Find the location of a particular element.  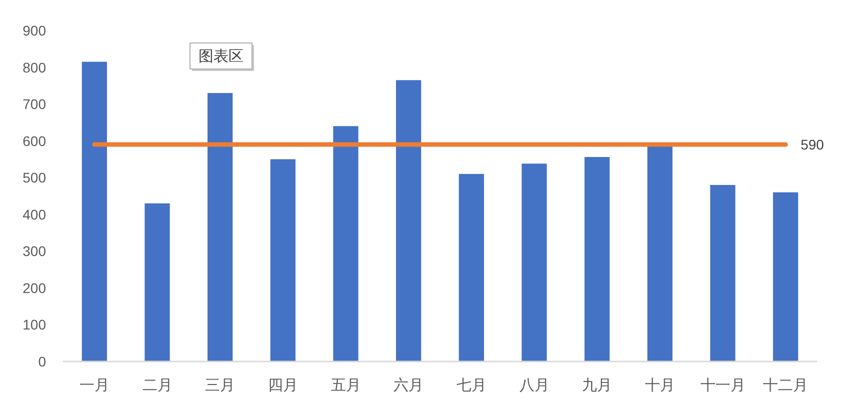

x-tick-label: 十一月 is located at coordinates (723, 385).